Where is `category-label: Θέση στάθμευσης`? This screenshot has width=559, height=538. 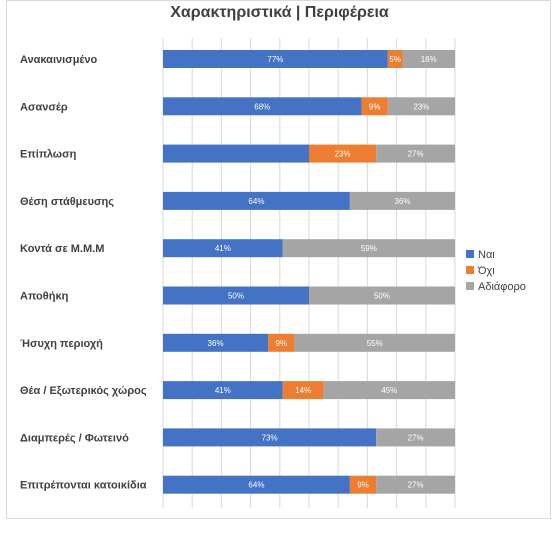
category-label: Θέση στάθμευσης is located at coordinates (67, 202).